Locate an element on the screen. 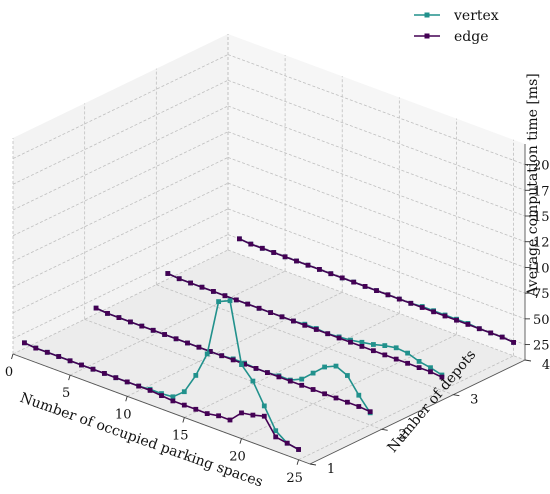  z-tick-label: 50 is located at coordinates (541, 320).